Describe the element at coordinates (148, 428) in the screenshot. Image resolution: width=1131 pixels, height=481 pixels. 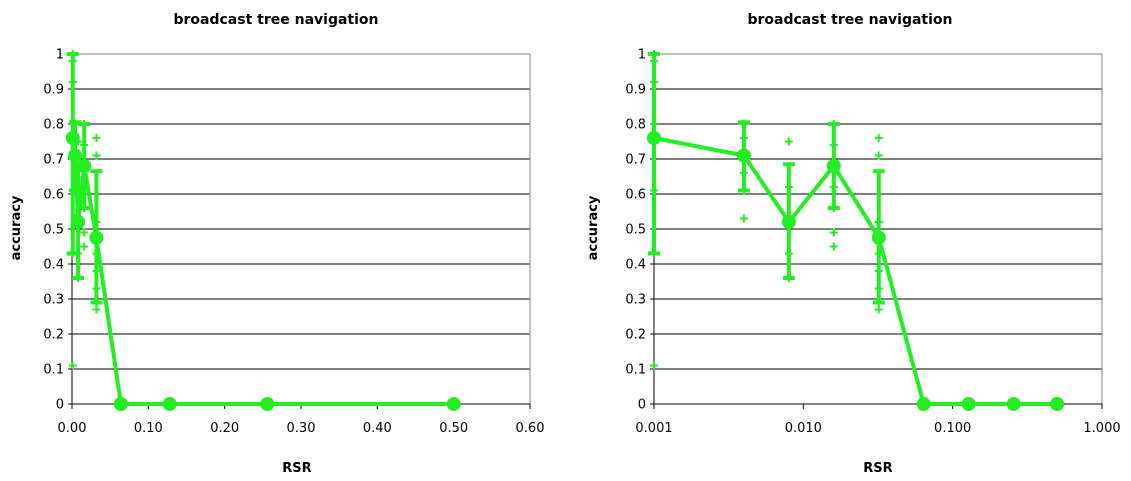
I see `x-tick-label: 0.10` at that location.